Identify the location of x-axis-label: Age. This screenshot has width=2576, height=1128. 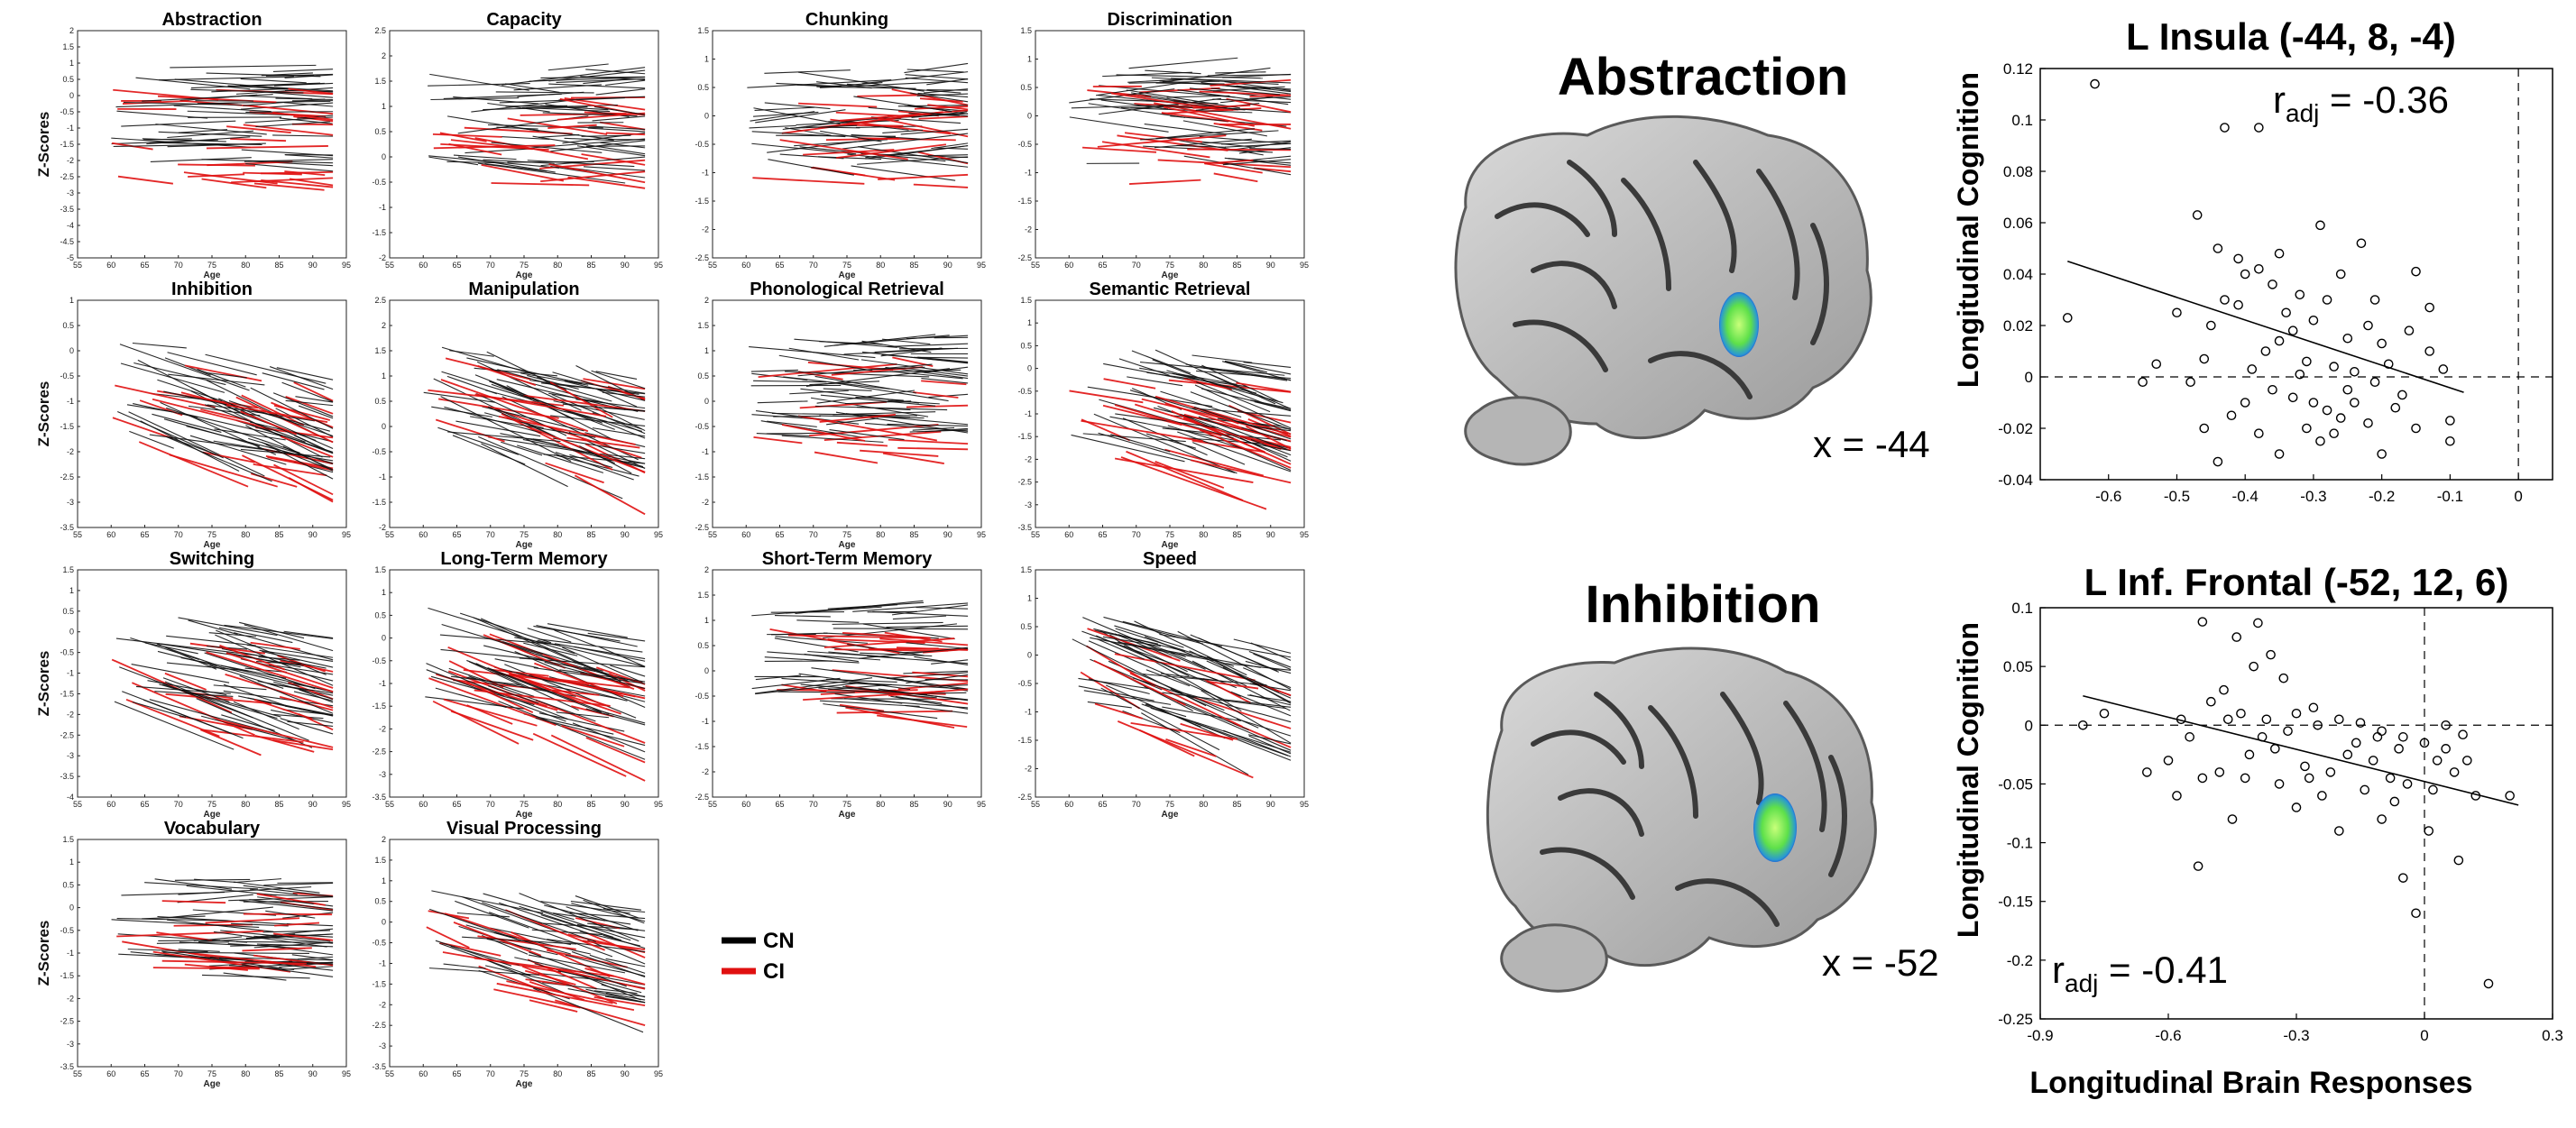
(524, 275).